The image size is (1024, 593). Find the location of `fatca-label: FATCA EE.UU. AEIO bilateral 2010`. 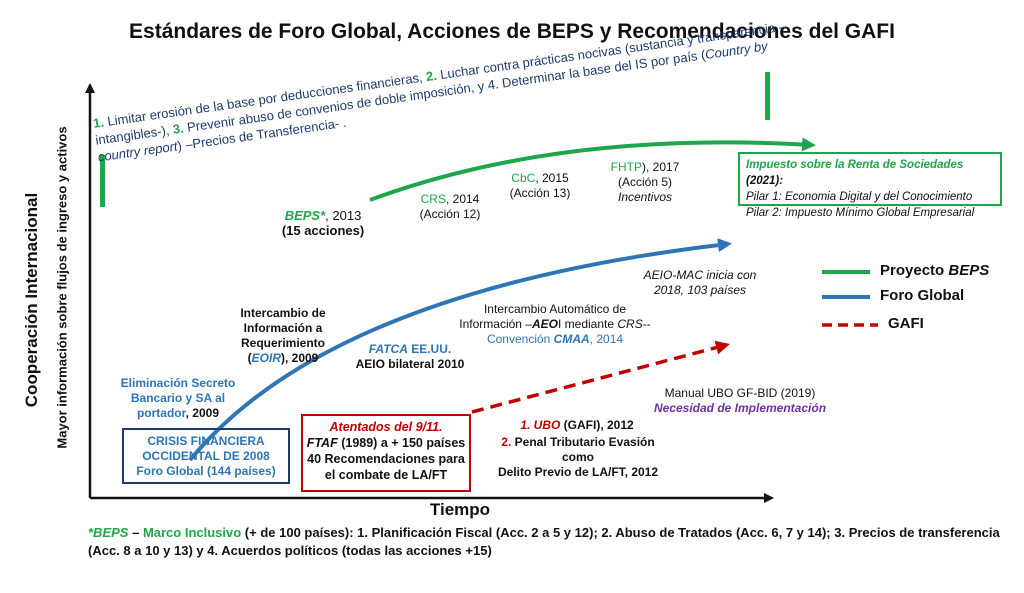

fatca-label: FATCA EE.UU. AEIO bilateral 2010 is located at coordinates (410, 356).